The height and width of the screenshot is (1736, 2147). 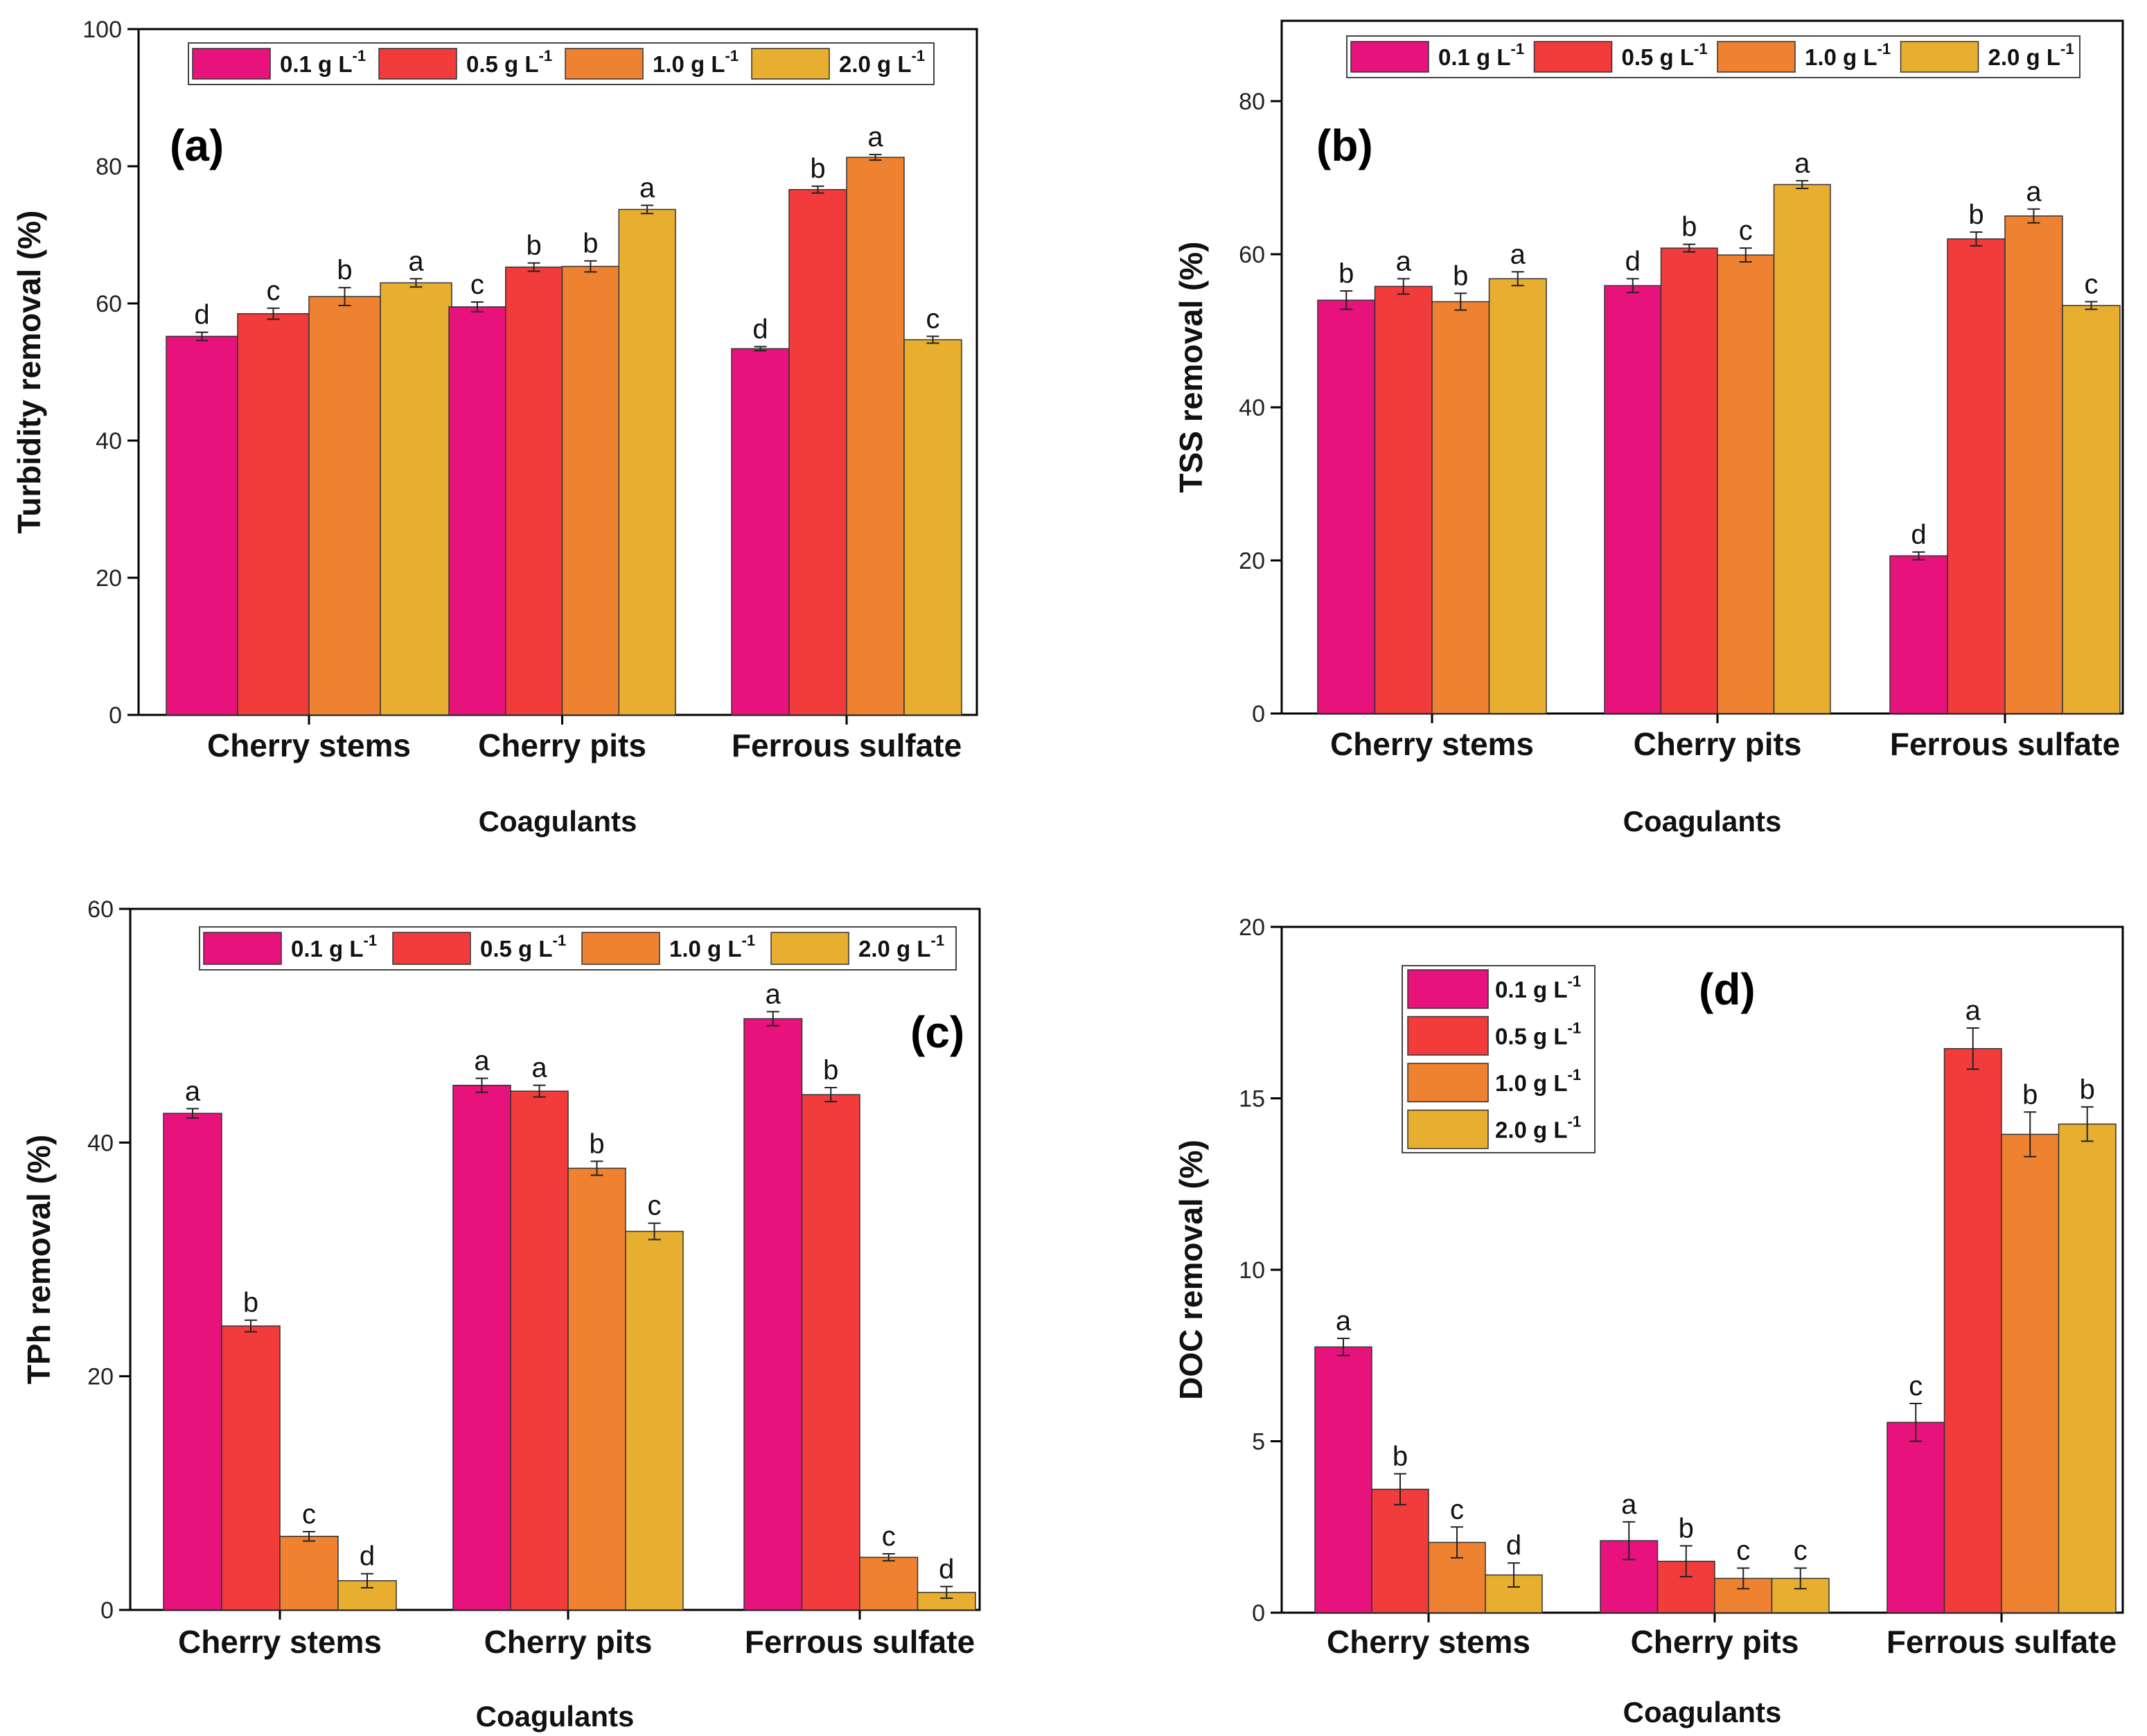 What do you see at coordinates (1258, 1614) in the screenshot?
I see `y-tick-label: 0` at bounding box center [1258, 1614].